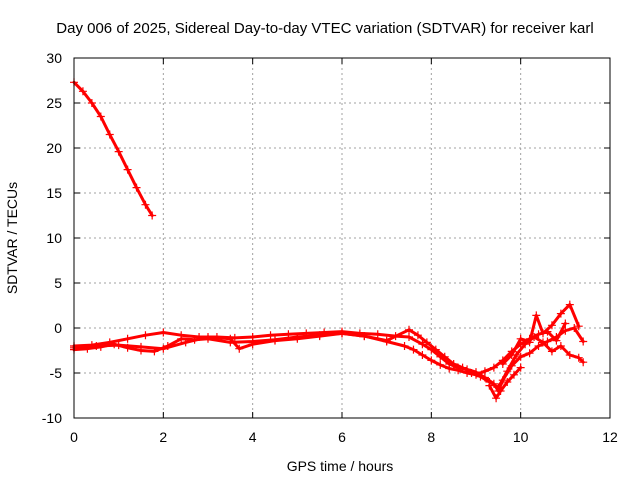  I want to click on series-line-track-late-spikes, so click(541, 334).